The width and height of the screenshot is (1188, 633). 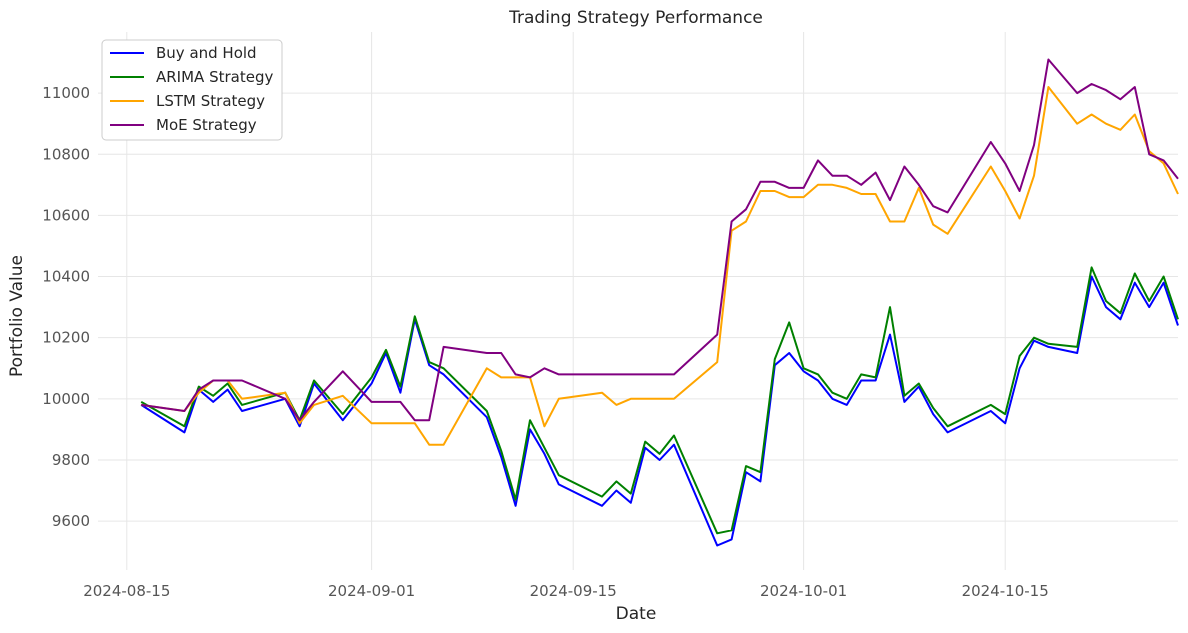 I want to click on y-tick-label: 10600, so click(x=66, y=215).